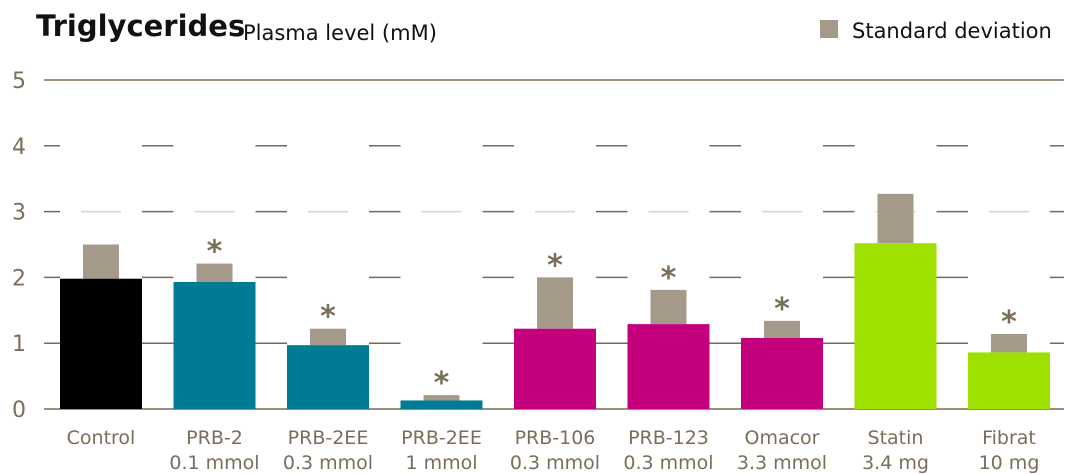 This screenshot has width=1068, height=474. Describe the element at coordinates (140, 26) in the screenshot. I see `chart-title: Triglycerides` at that location.